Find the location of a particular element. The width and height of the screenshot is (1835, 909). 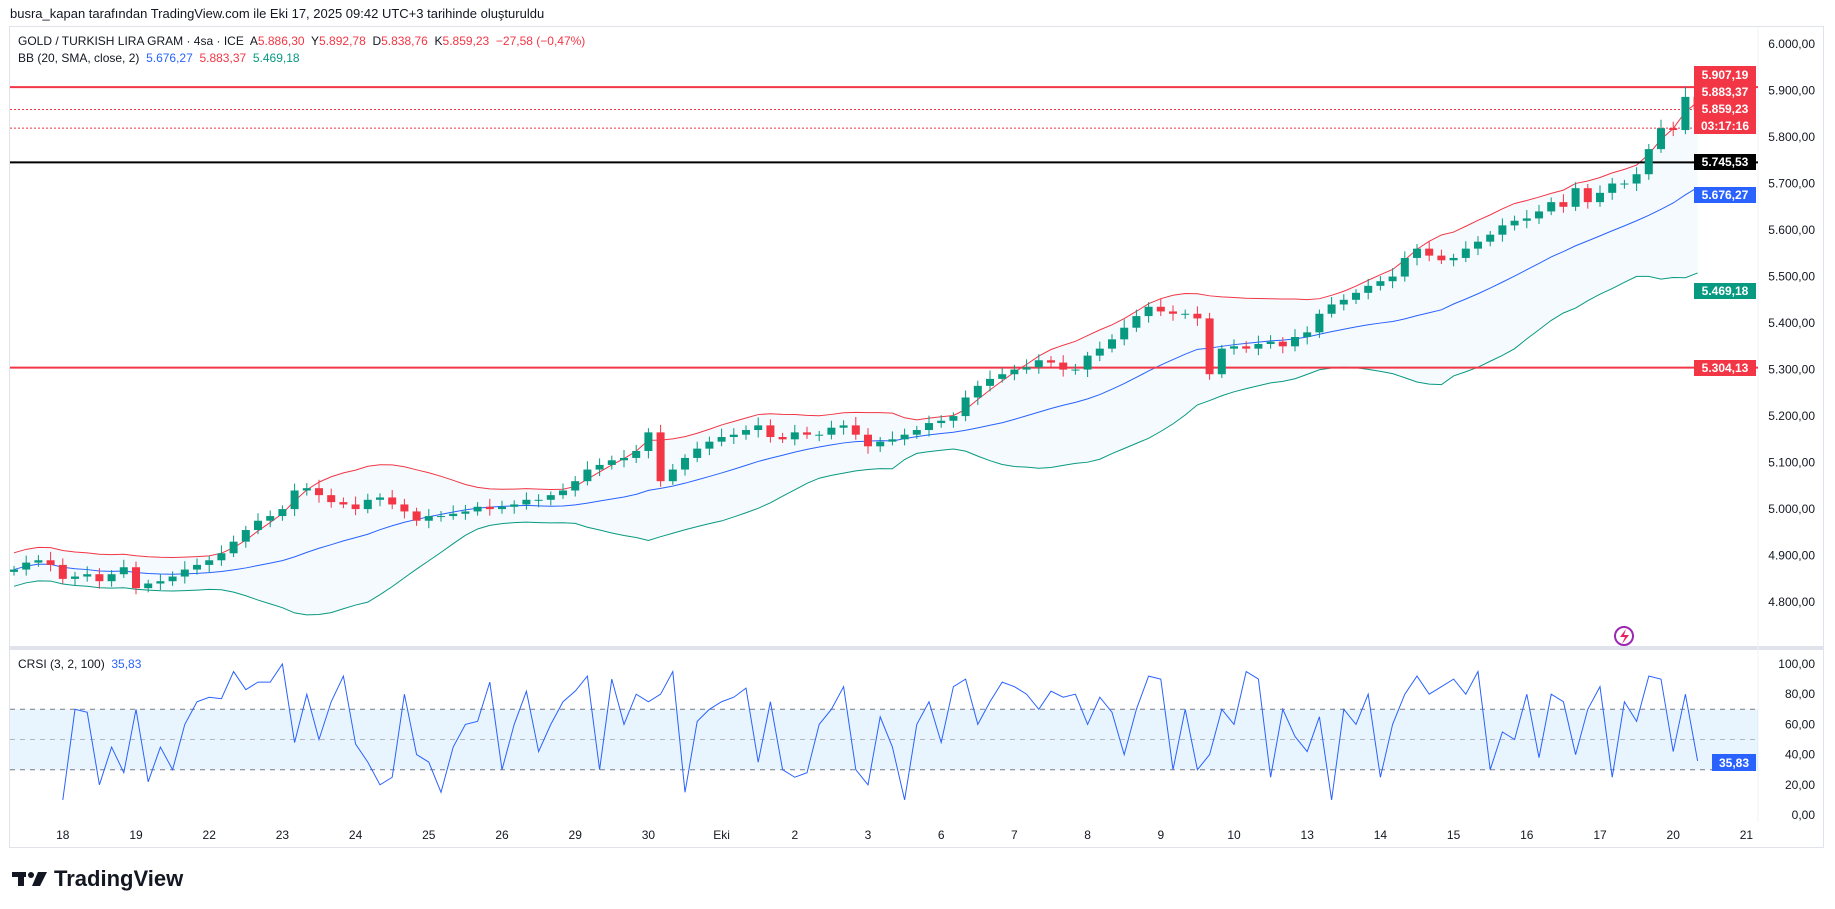

tradingview-logo: TradingView is located at coordinates (97, 879).